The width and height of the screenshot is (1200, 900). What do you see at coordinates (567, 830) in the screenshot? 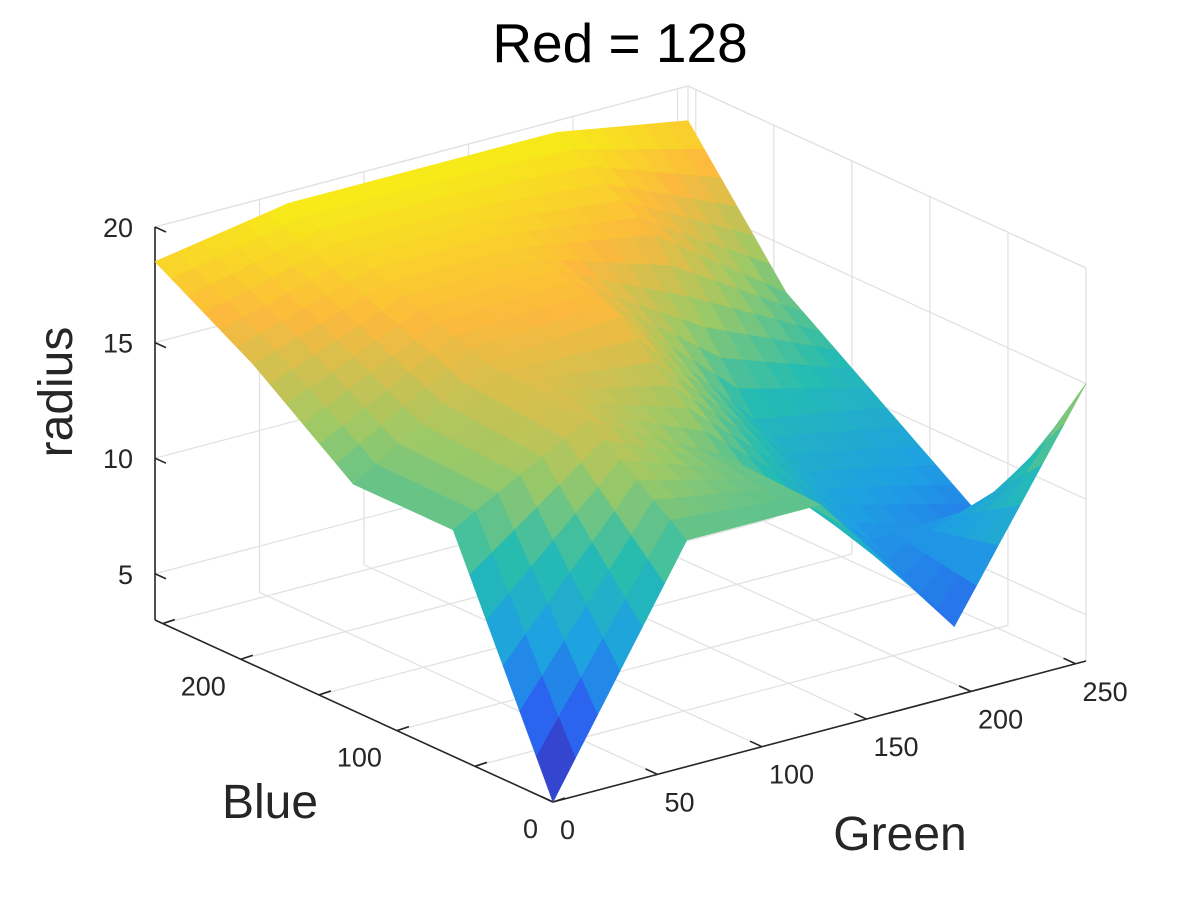
I see `x-tick-label: 0` at bounding box center [567, 830].